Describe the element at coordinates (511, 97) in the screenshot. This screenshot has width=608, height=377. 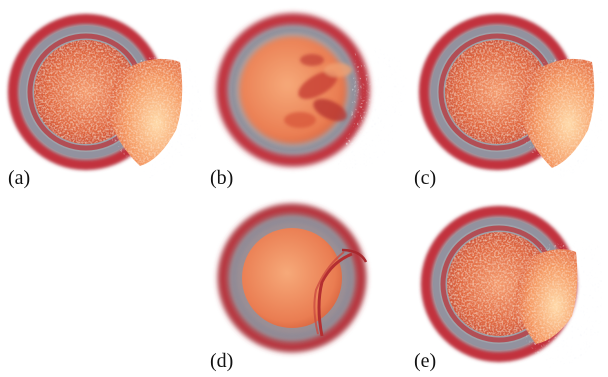
I see `panel-c-image` at that location.